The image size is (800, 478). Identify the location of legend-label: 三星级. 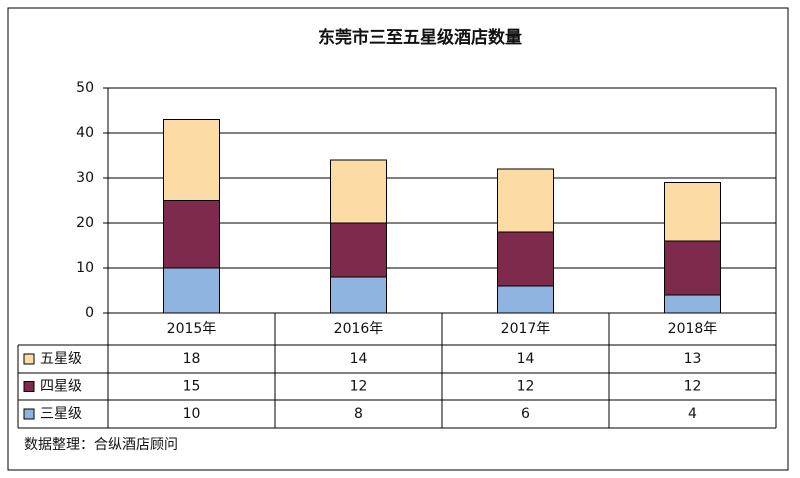
(61, 414).